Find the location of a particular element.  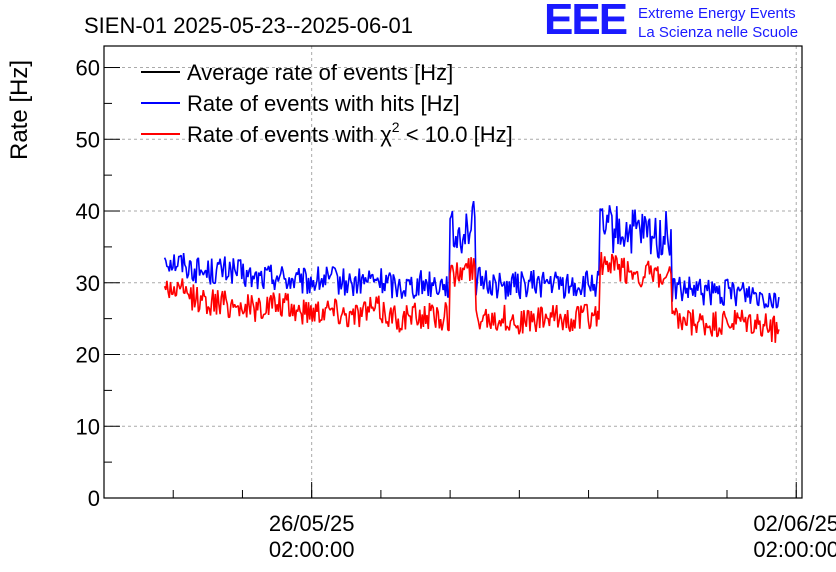

legend-label: Rate of events with χ2 < 10.0 [Hz] is located at coordinates (350, 133).